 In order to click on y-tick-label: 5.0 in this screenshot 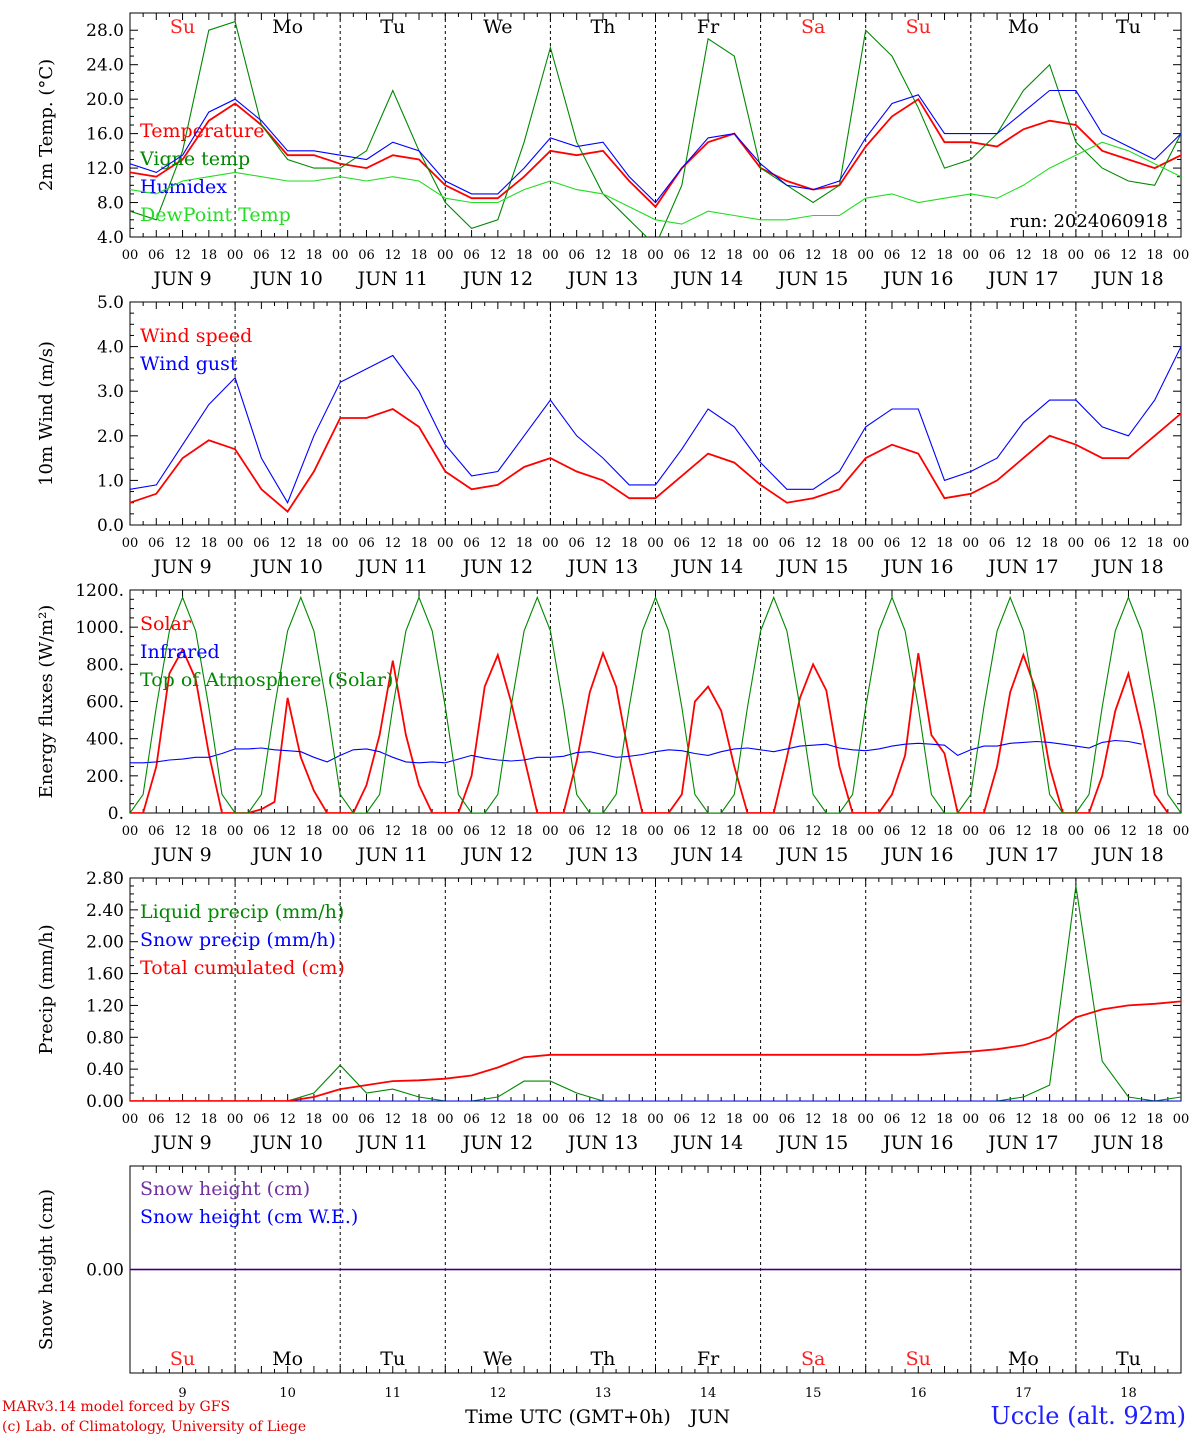, I will do `click(110, 303)`.